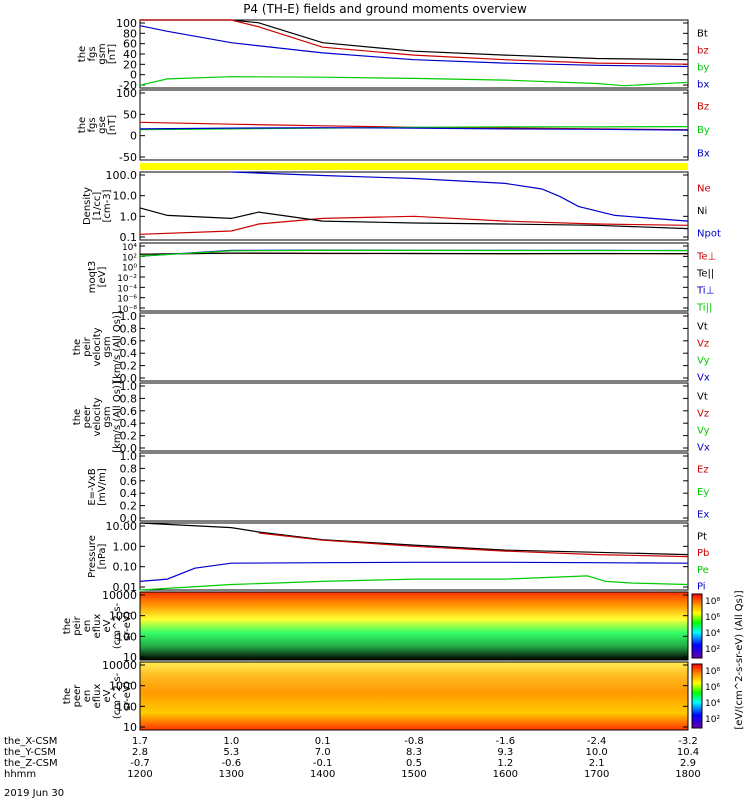 The height and width of the screenshot is (804, 750). What do you see at coordinates (97, 625) in the screenshot?
I see `ylabel: thepeirenefluxeV(cm^2-s-sr-eV)` at bounding box center [97, 625].